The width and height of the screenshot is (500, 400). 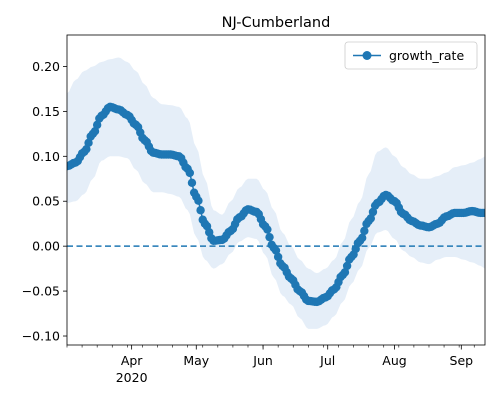 I want to click on chart-title: NJ-Cumberland, so click(x=276, y=23).